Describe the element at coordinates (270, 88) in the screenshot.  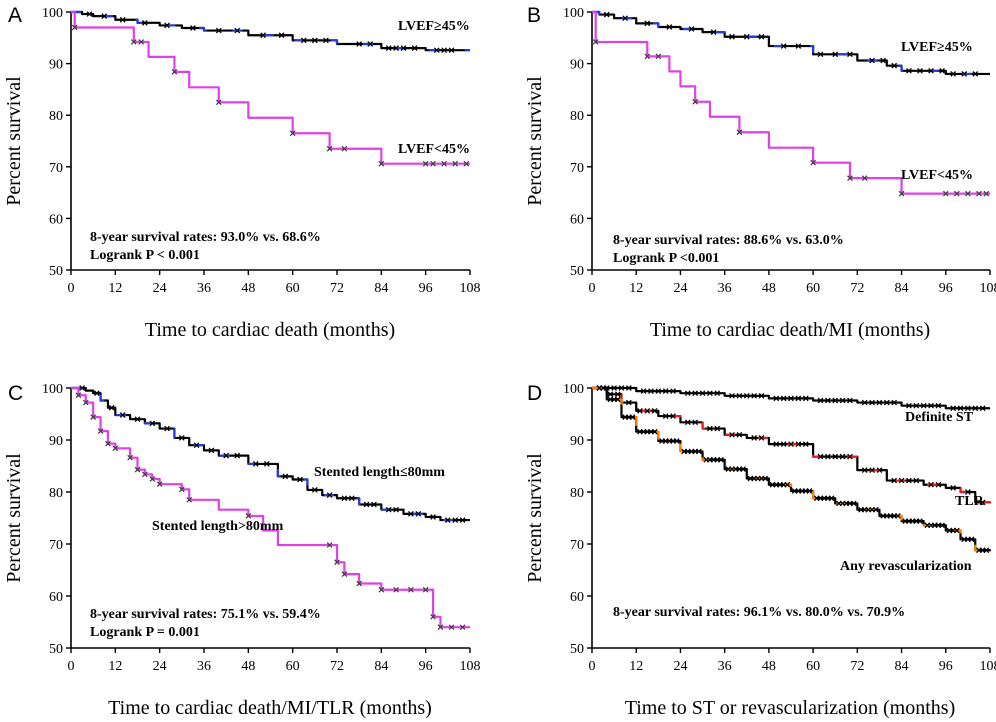
I see `series-lvef-45-: LVEF<45%` at that location.